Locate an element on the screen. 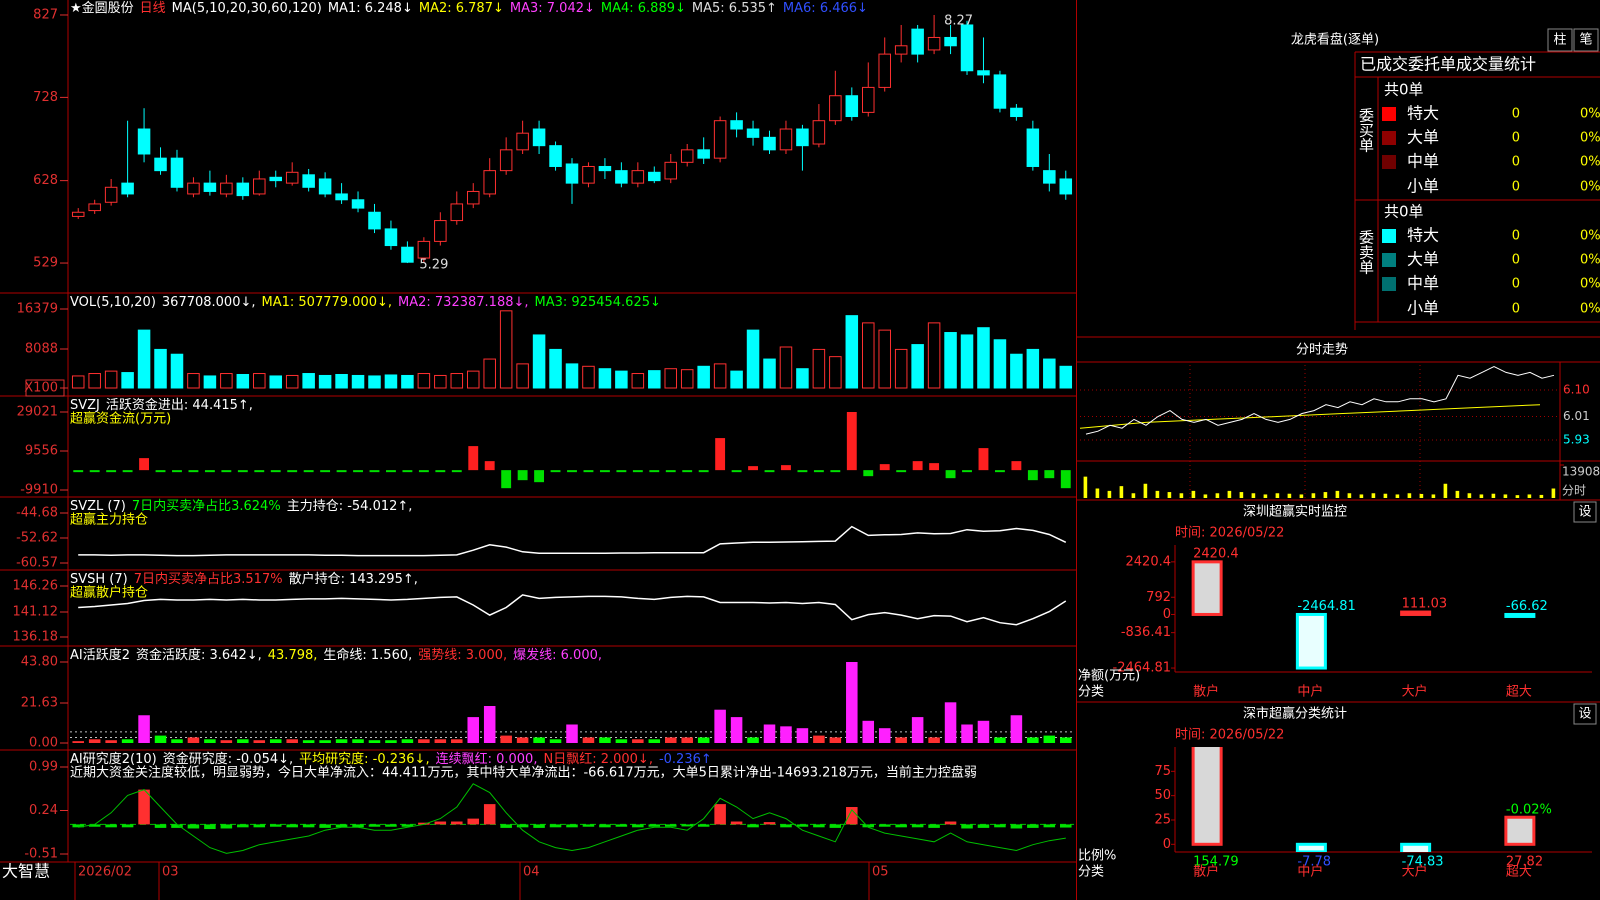  category-label: 超大 is located at coordinates (1519, 872).